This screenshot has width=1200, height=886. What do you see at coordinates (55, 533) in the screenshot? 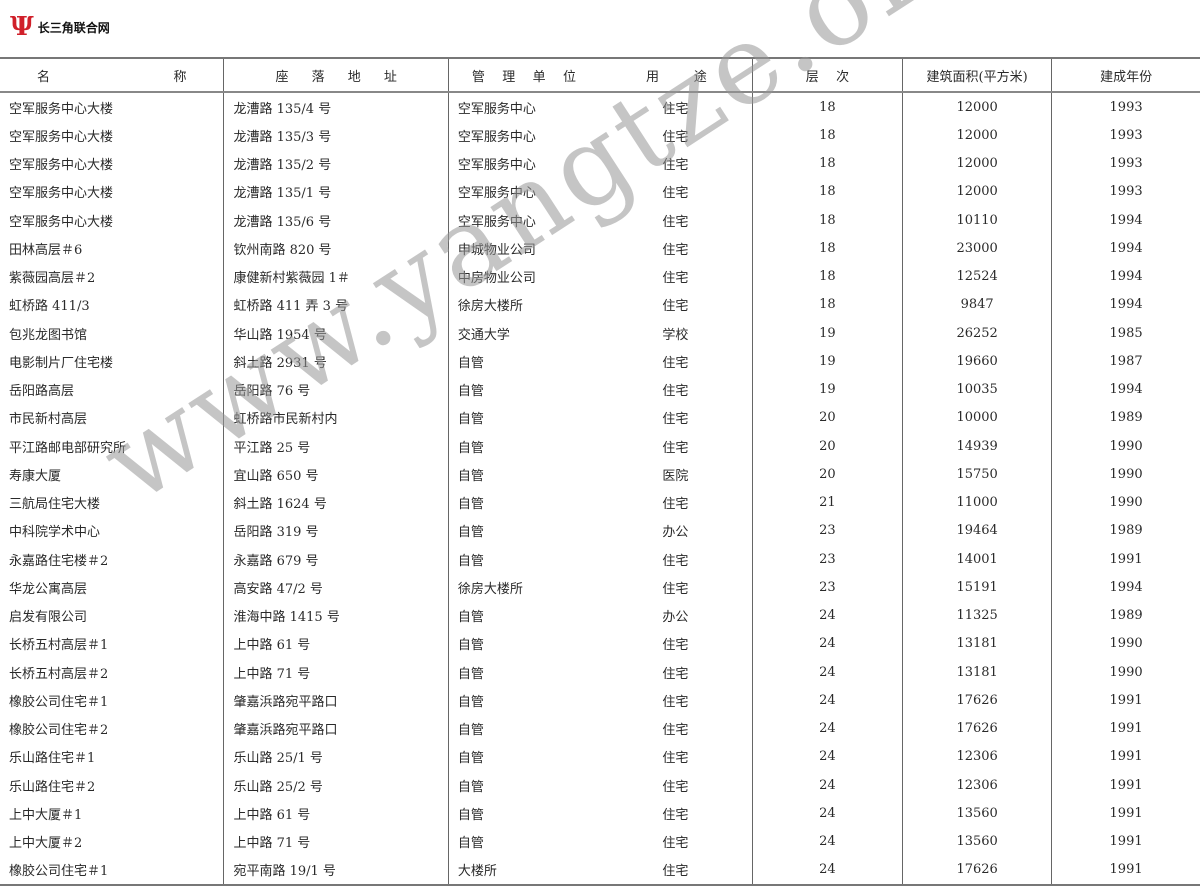
I see `cell-name: 中科院学术中心` at bounding box center [55, 533].